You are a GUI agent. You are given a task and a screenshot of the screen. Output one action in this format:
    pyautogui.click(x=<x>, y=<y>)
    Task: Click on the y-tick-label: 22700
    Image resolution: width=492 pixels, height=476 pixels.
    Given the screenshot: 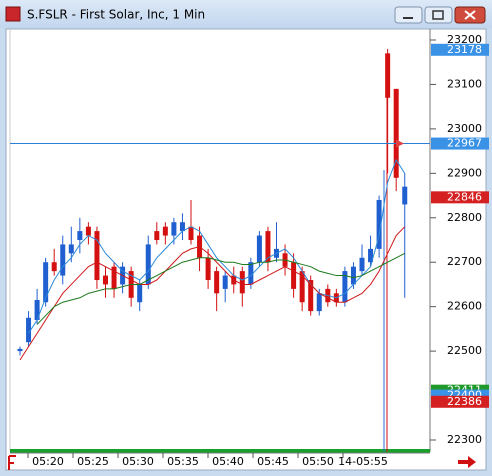 What is the action you would take?
    pyautogui.click(x=464, y=261)
    